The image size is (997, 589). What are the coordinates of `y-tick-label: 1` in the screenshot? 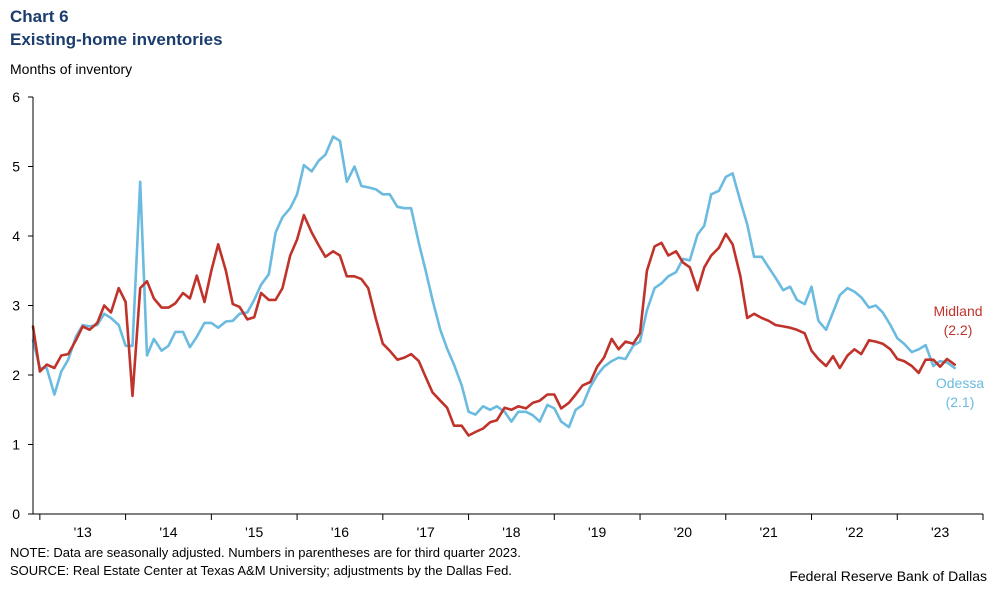 It's located at (16, 445).